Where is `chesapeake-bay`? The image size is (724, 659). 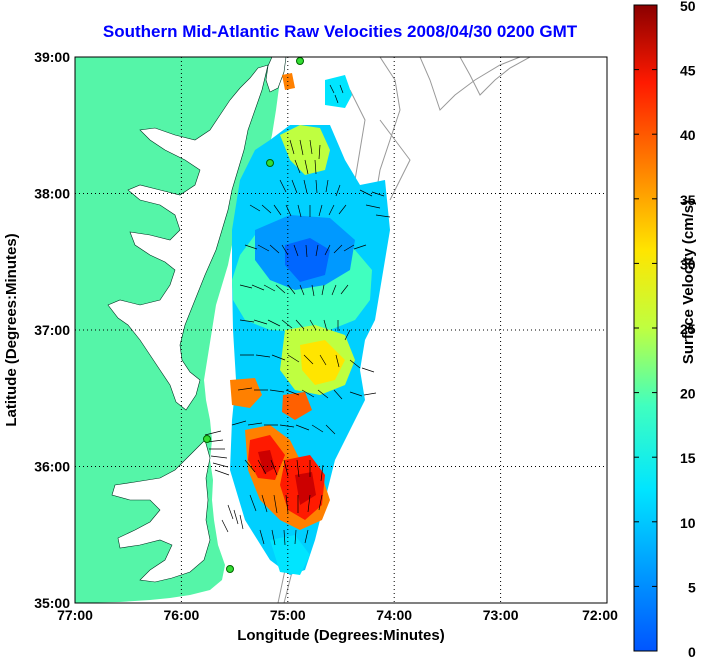
chesapeake-bay is located at coordinates (188, 237).